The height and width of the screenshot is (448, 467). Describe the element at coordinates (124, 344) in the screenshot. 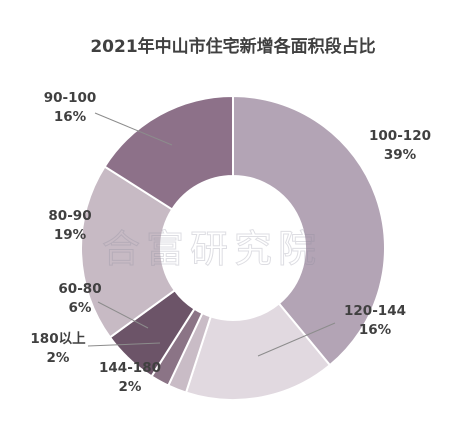

I see `leader-line-180以上` at that location.